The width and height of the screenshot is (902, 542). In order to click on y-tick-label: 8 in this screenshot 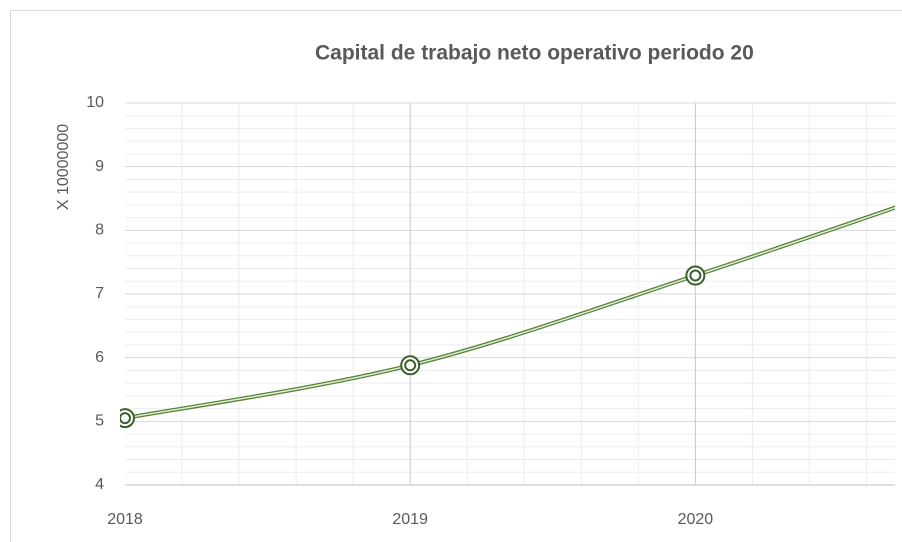, I will do `click(99, 230)`.